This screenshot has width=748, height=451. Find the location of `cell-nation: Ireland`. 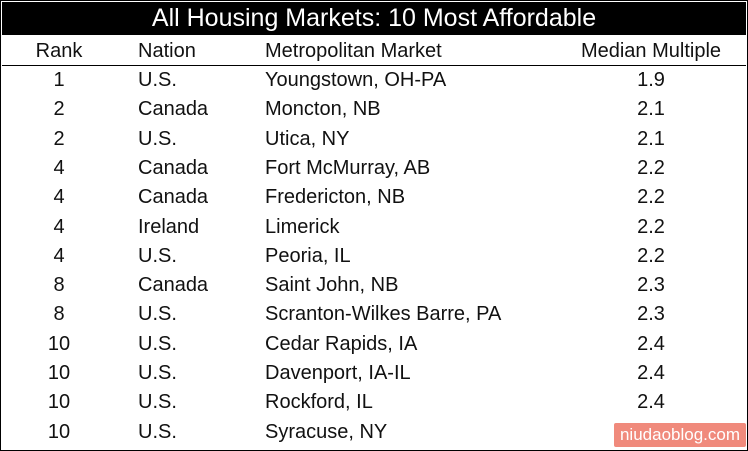

cell-nation: Ireland is located at coordinates (169, 226).